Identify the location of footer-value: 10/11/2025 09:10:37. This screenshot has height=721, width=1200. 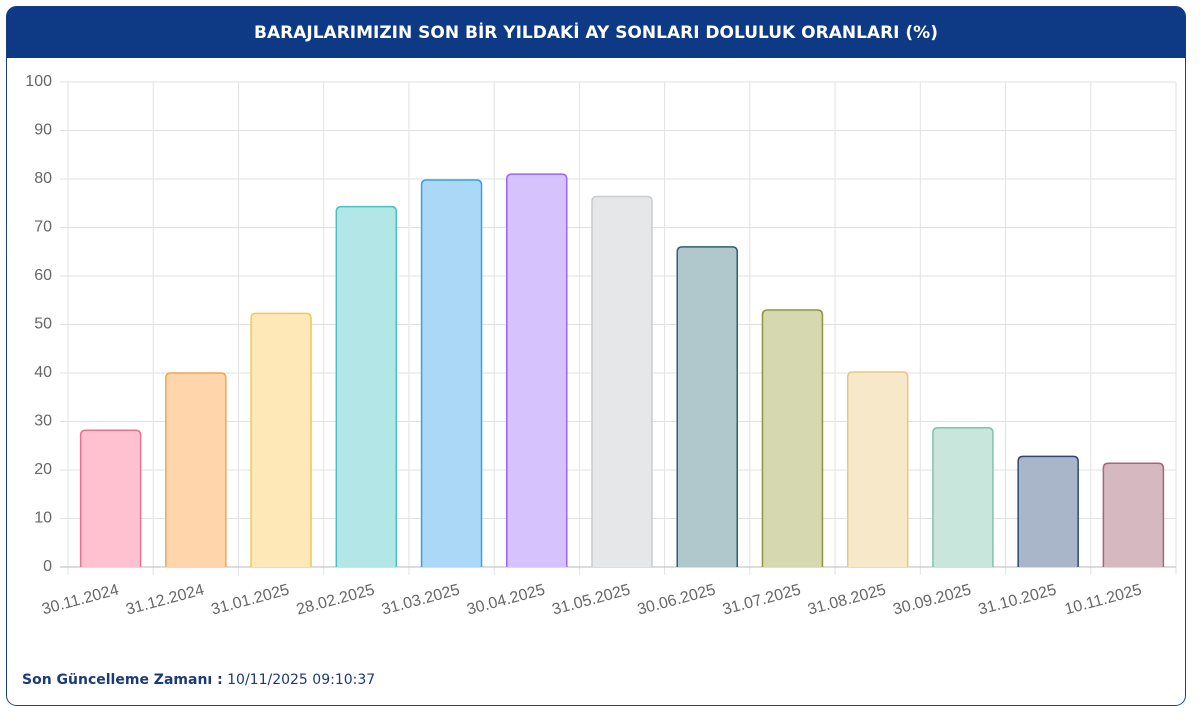
(301, 680).